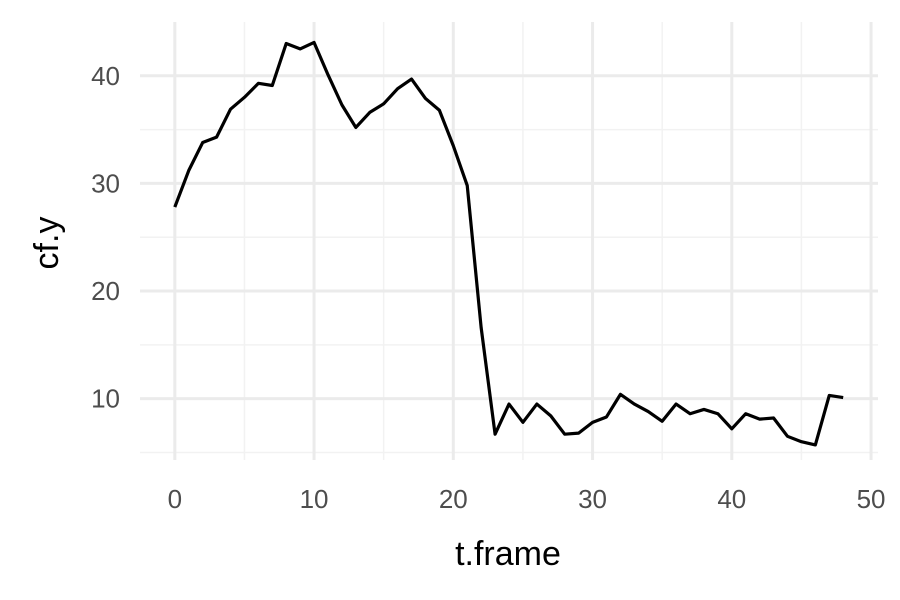 The image size is (900, 600). I want to click on y-tick-label: 40, so click(105, 76).